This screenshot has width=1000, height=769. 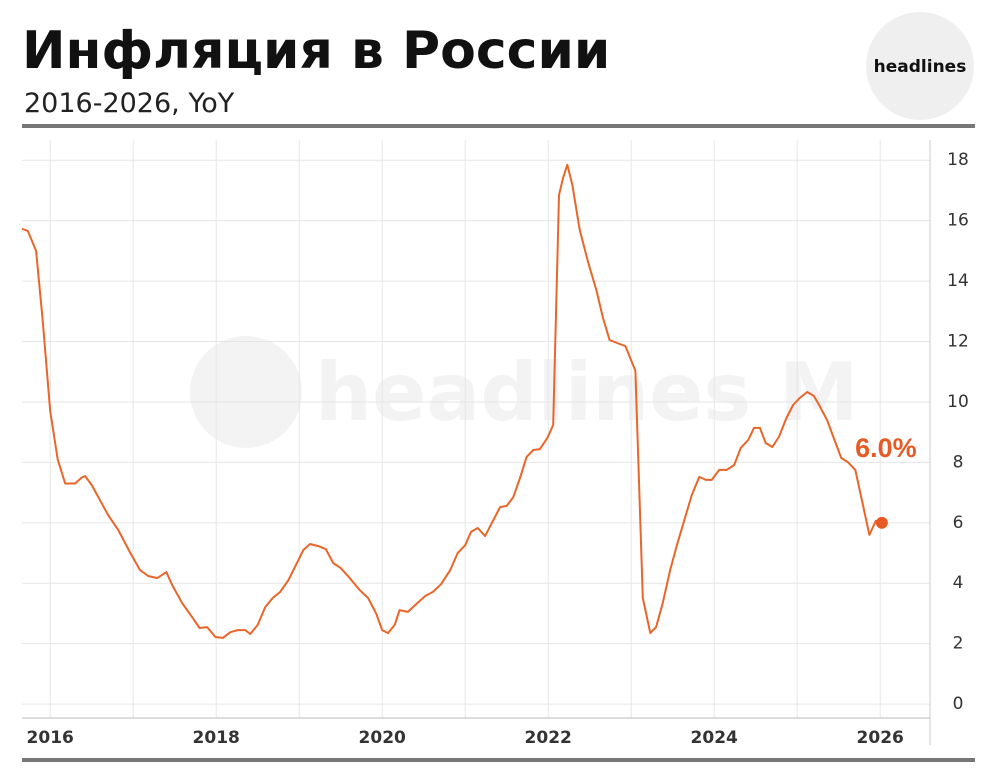 I want to click on logo-circle, so click(x=920, y=66).